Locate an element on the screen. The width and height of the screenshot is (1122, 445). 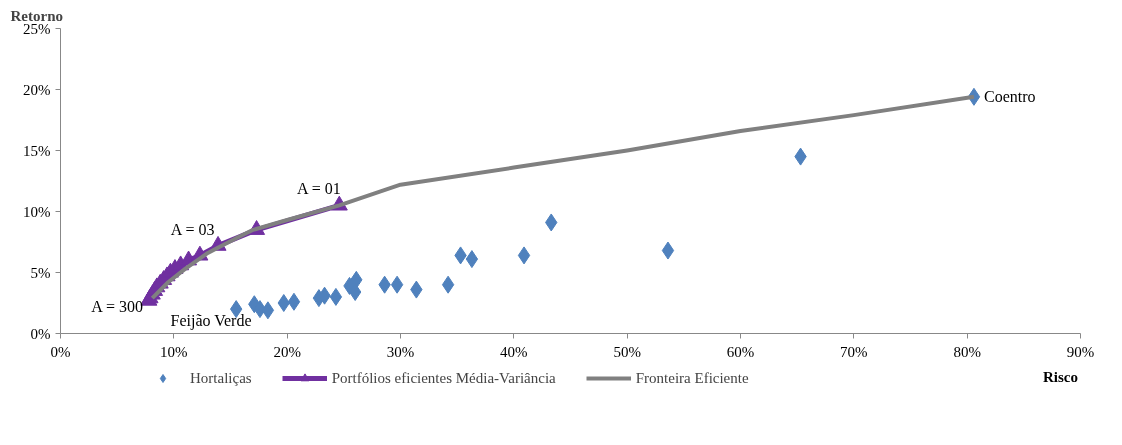
annotation: Feijão Verde is located at coordinates (211, 321).